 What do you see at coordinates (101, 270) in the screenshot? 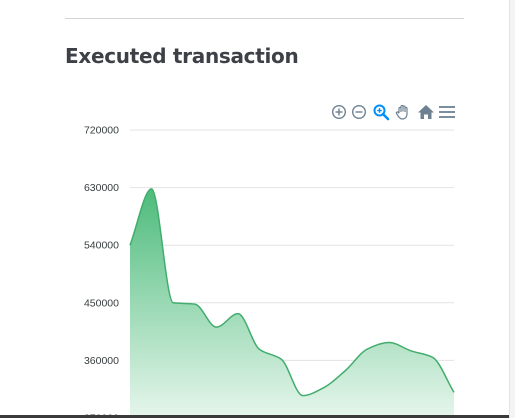
I see `y-axis-ticks: 720000 630000 540000 450000 360000 270000` at bounding box center [101, 270].